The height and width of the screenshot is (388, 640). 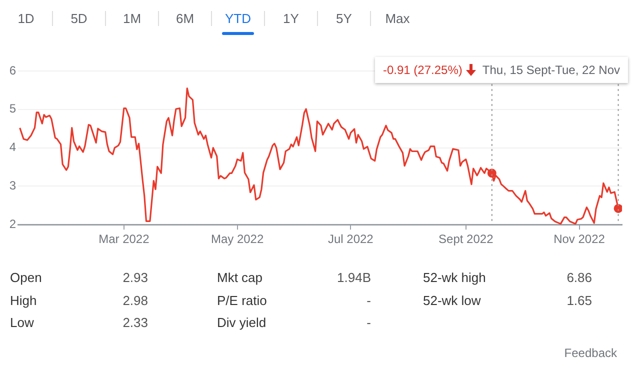 I want to click on x-tick-label: Jul 2022, so click(x=351, y=239).